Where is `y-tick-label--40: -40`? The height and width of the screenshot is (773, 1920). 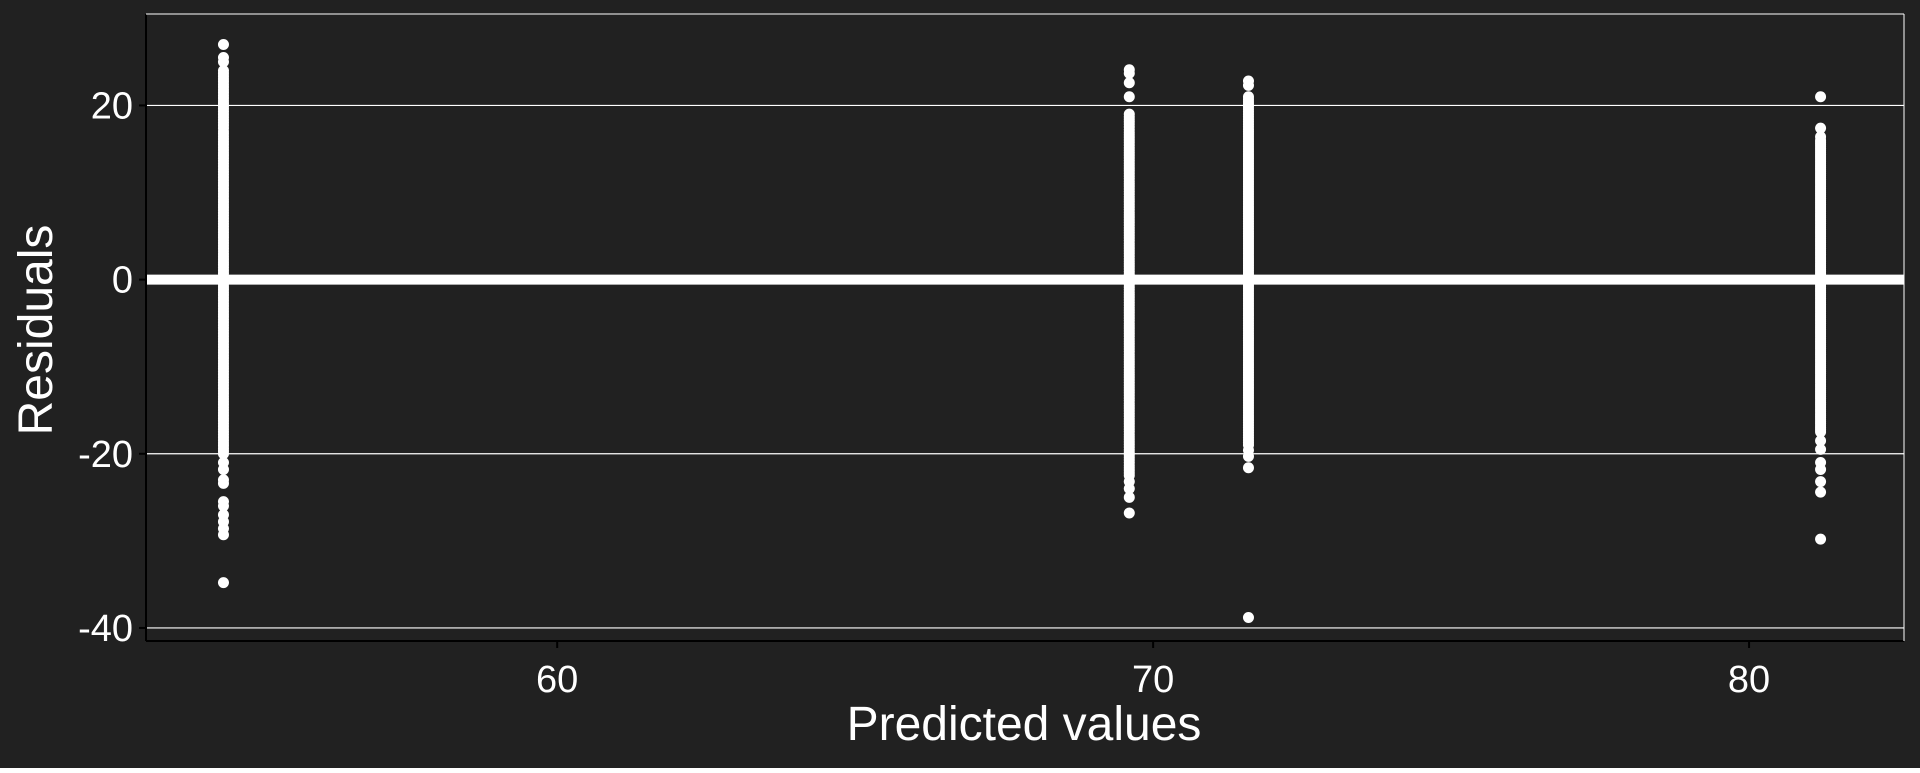
y-tick-label--40: -40 is located at coordinates (105, 629).